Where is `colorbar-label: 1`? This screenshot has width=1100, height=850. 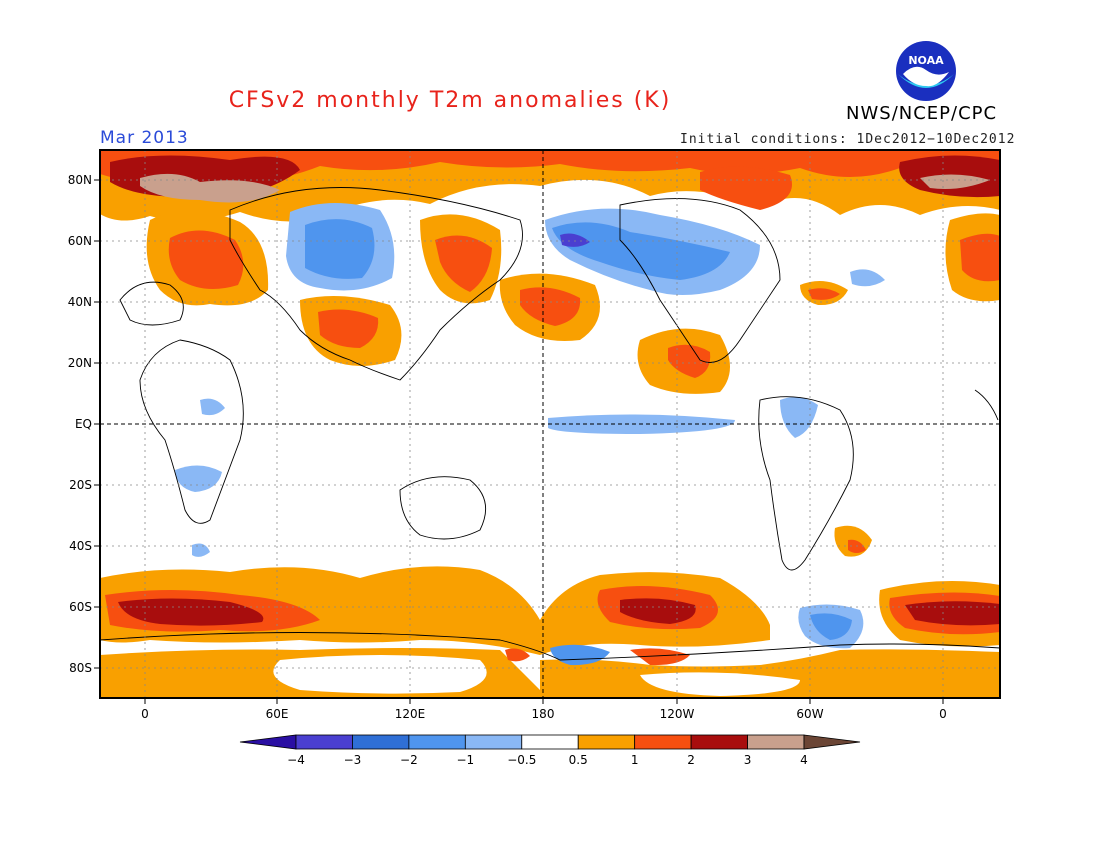
colorbar-label: 1 is located at coordinates (635, 760).